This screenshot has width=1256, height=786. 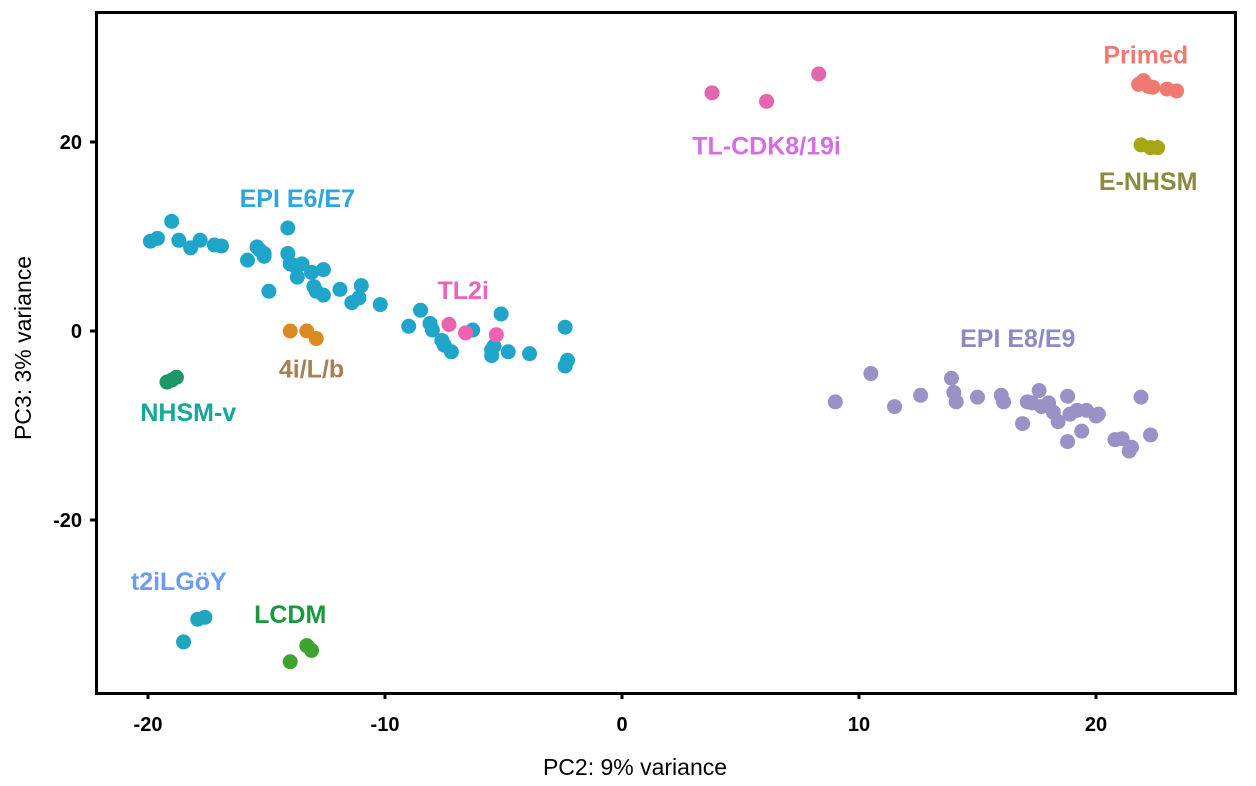 What do you see at coordinates (1096, 725) in the screenshot?
I see `x-tick-label: 20` at bounding box center [1096, 725].